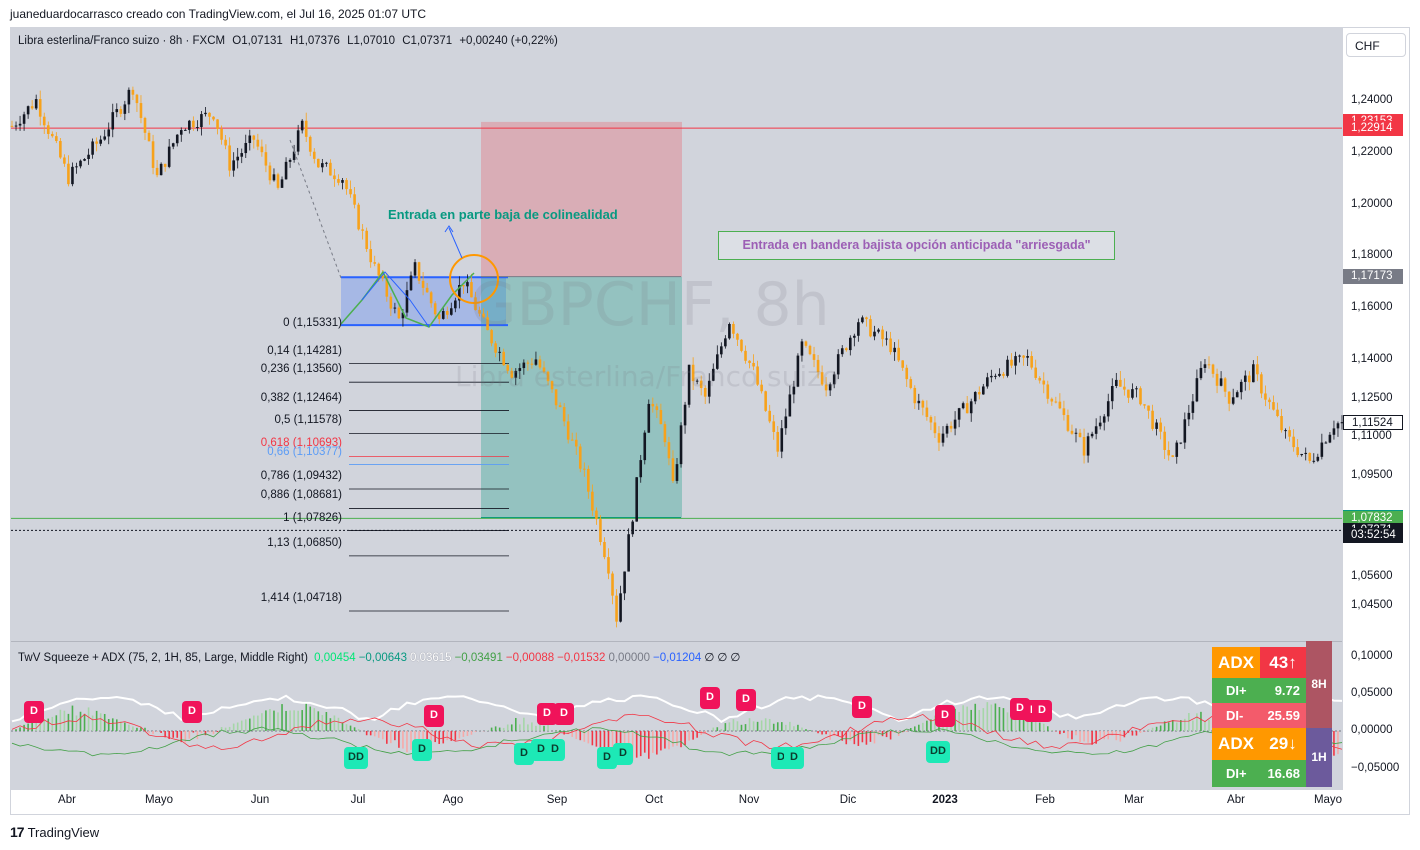 The width and height of the screenshot is (1420, 850). What do you see at coordinates (395, 299) in the screenshot?
I see `flag-pattern-line` at bounding box center [395, 299].